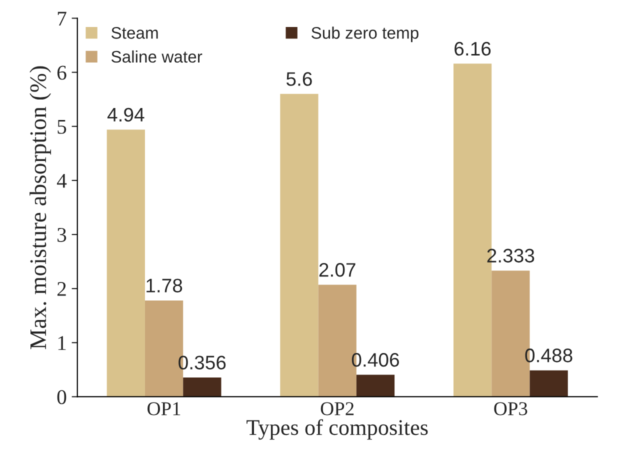 This screenshot has width=619, height=456. I want to click on y-axis-title: Max. moisture absorption (%), so click(40, 208).